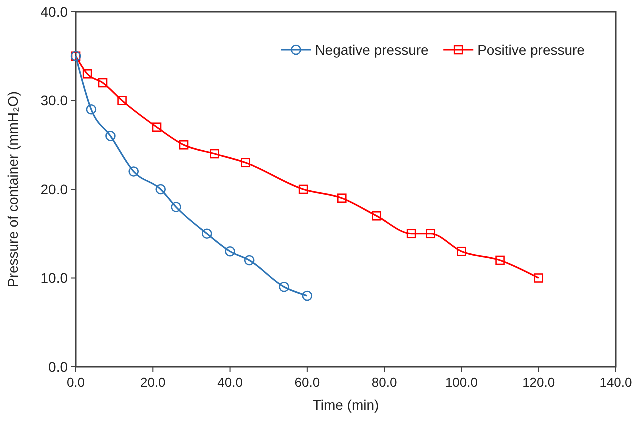 The height and width of the screenshot is (430, 638). Describe the element at coordinates (54, 100) in the screenshot. I see `y-tick-label: 30.0` at that location.